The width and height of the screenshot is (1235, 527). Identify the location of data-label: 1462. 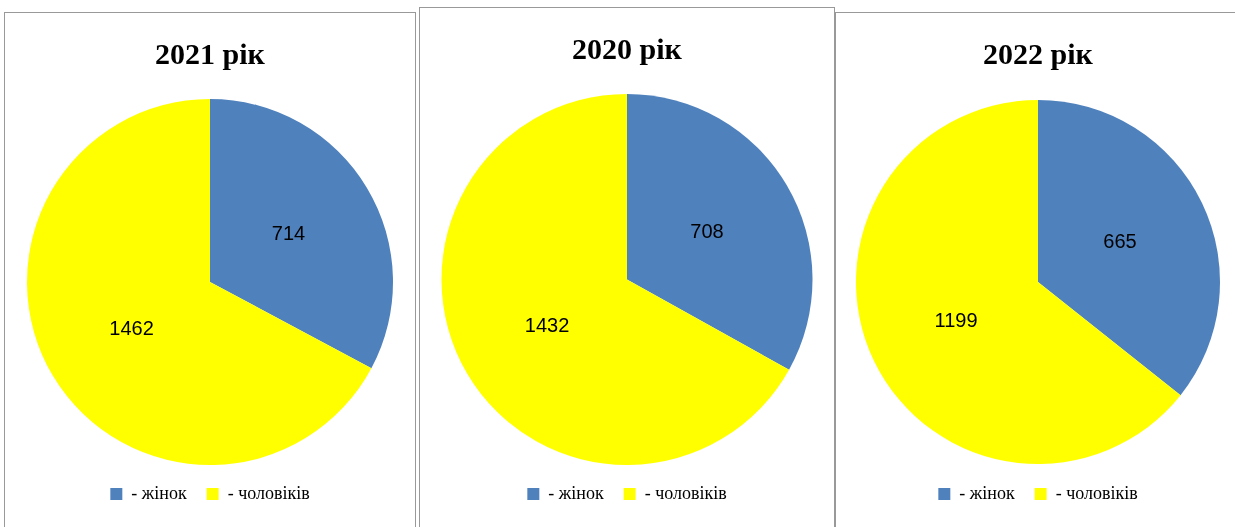
(131, 327).